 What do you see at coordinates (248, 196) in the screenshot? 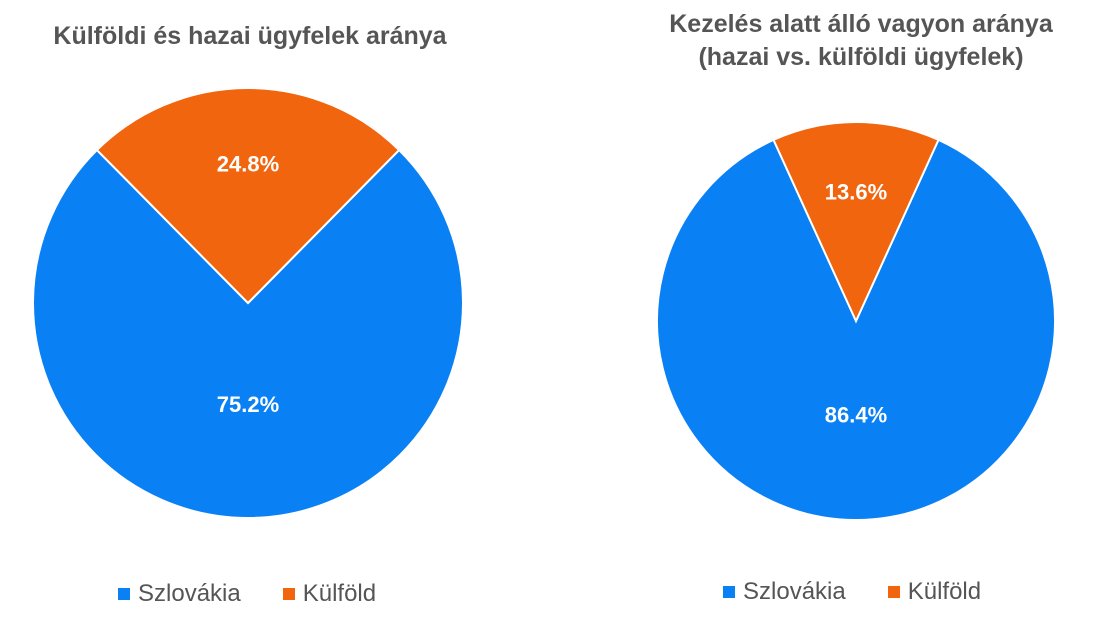
I see `pie-1-slice-kulfold` at bounding box center [248, 196].